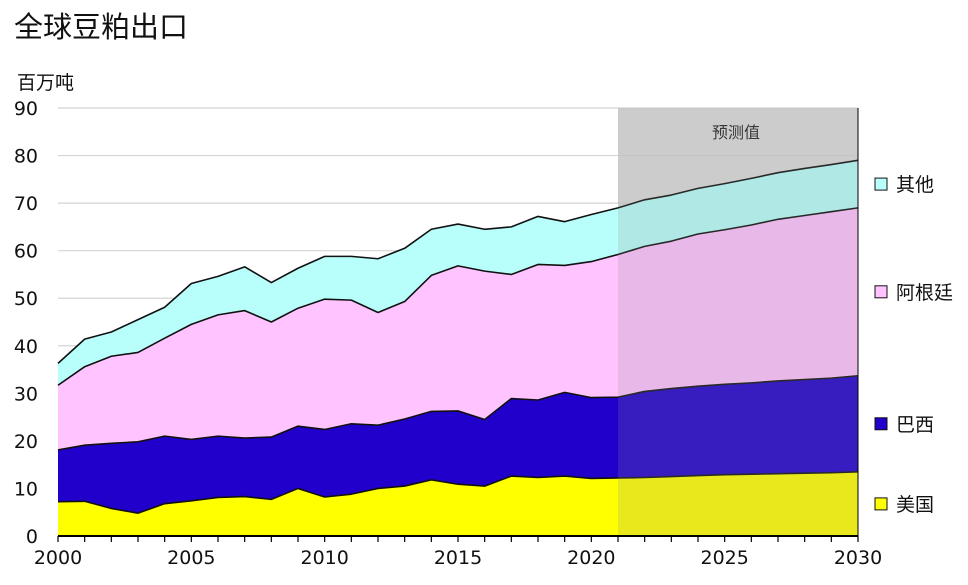 This screenshot has width=968, height=585. Describe the element at coordinates (26, 442) in the screenshot. I see `y-tick-label: 20` at that location.